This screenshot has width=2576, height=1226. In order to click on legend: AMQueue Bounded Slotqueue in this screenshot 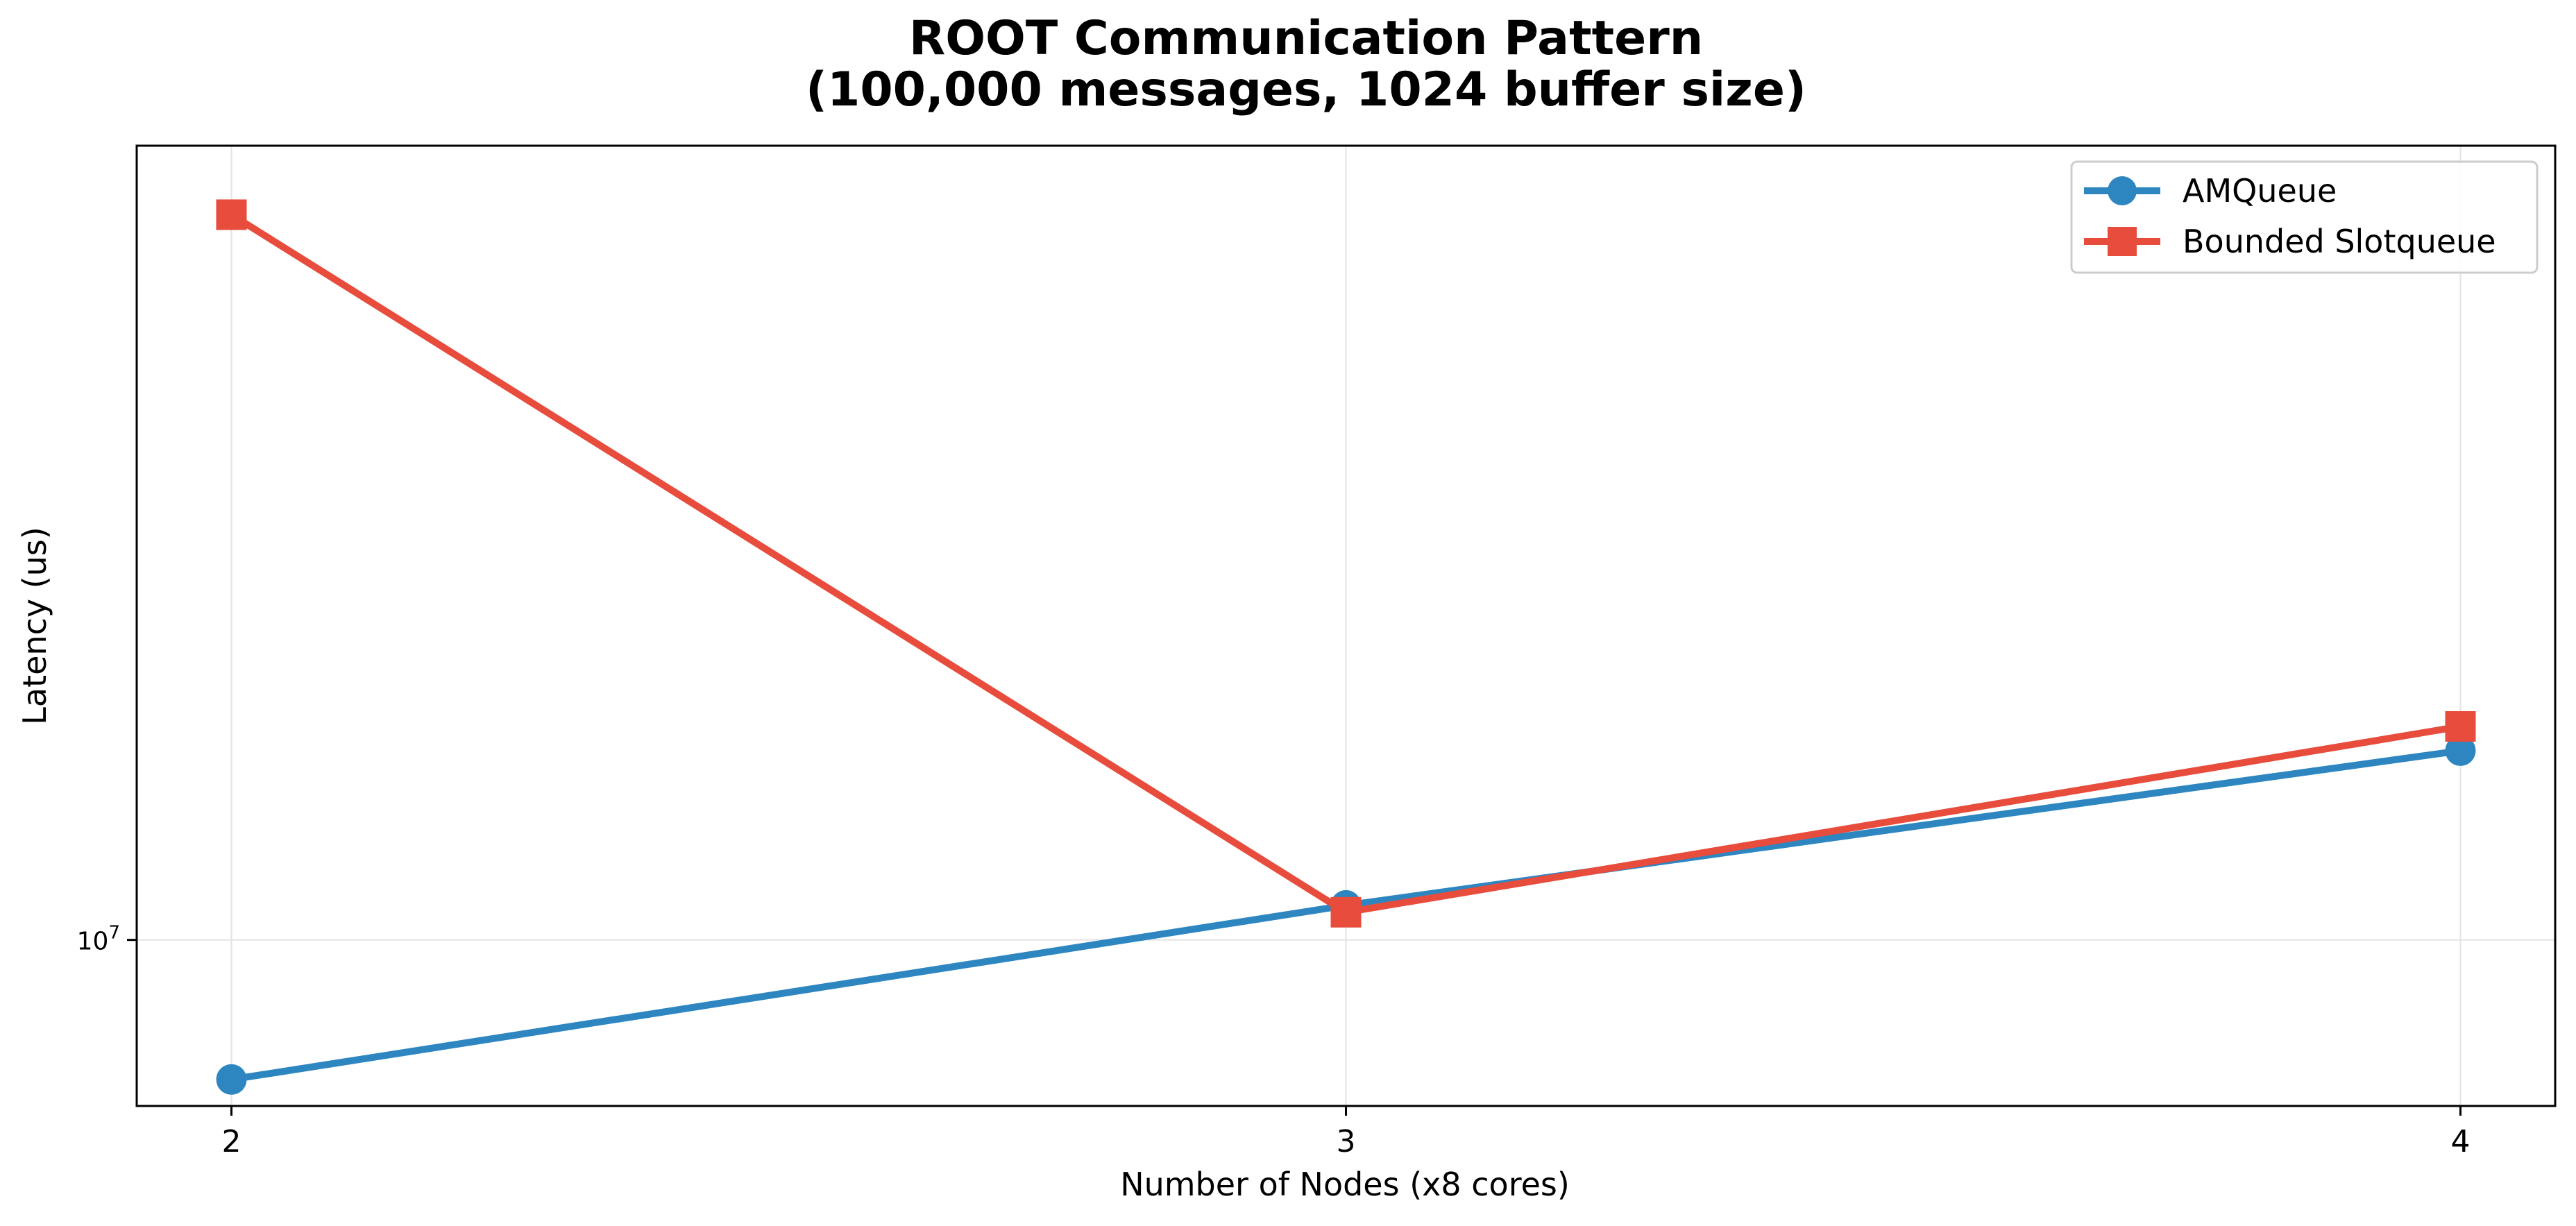, I will do `click(2304, 217)`.